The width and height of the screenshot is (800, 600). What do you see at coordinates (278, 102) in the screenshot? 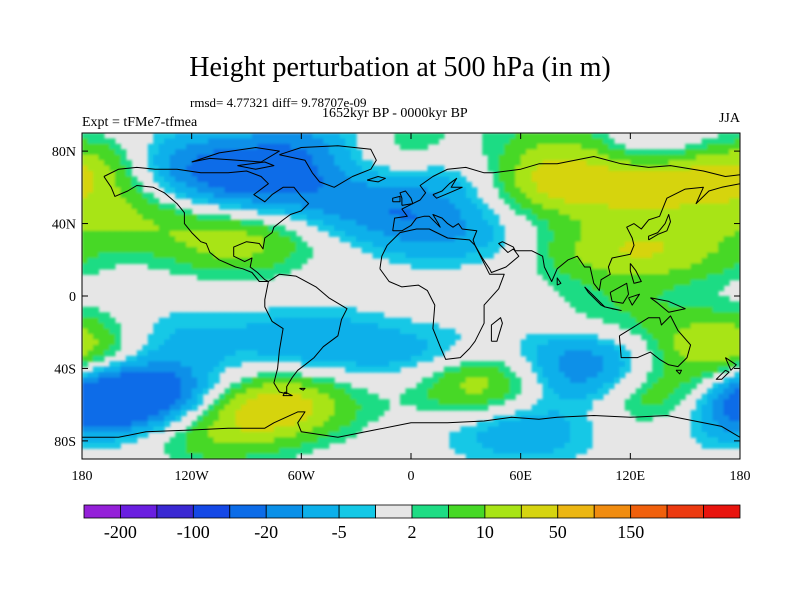
I see `rmsd-stats: rmsd= 4.77321 diff= 9.78707e-09` at bounding box center [278, 102].